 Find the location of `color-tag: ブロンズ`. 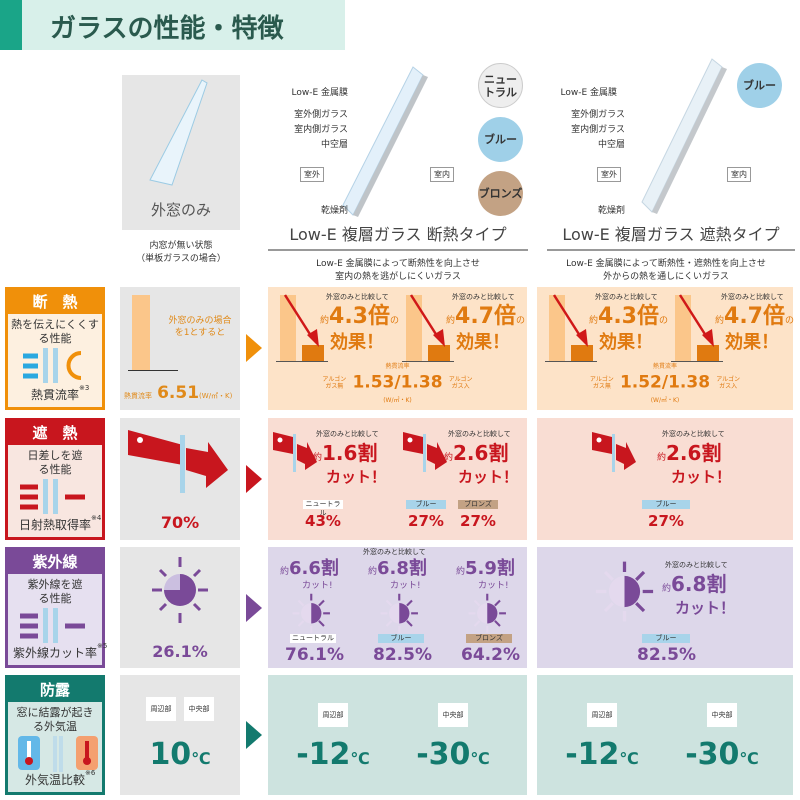

color-tag: ブロンズ is located at coordinates (478, 504).